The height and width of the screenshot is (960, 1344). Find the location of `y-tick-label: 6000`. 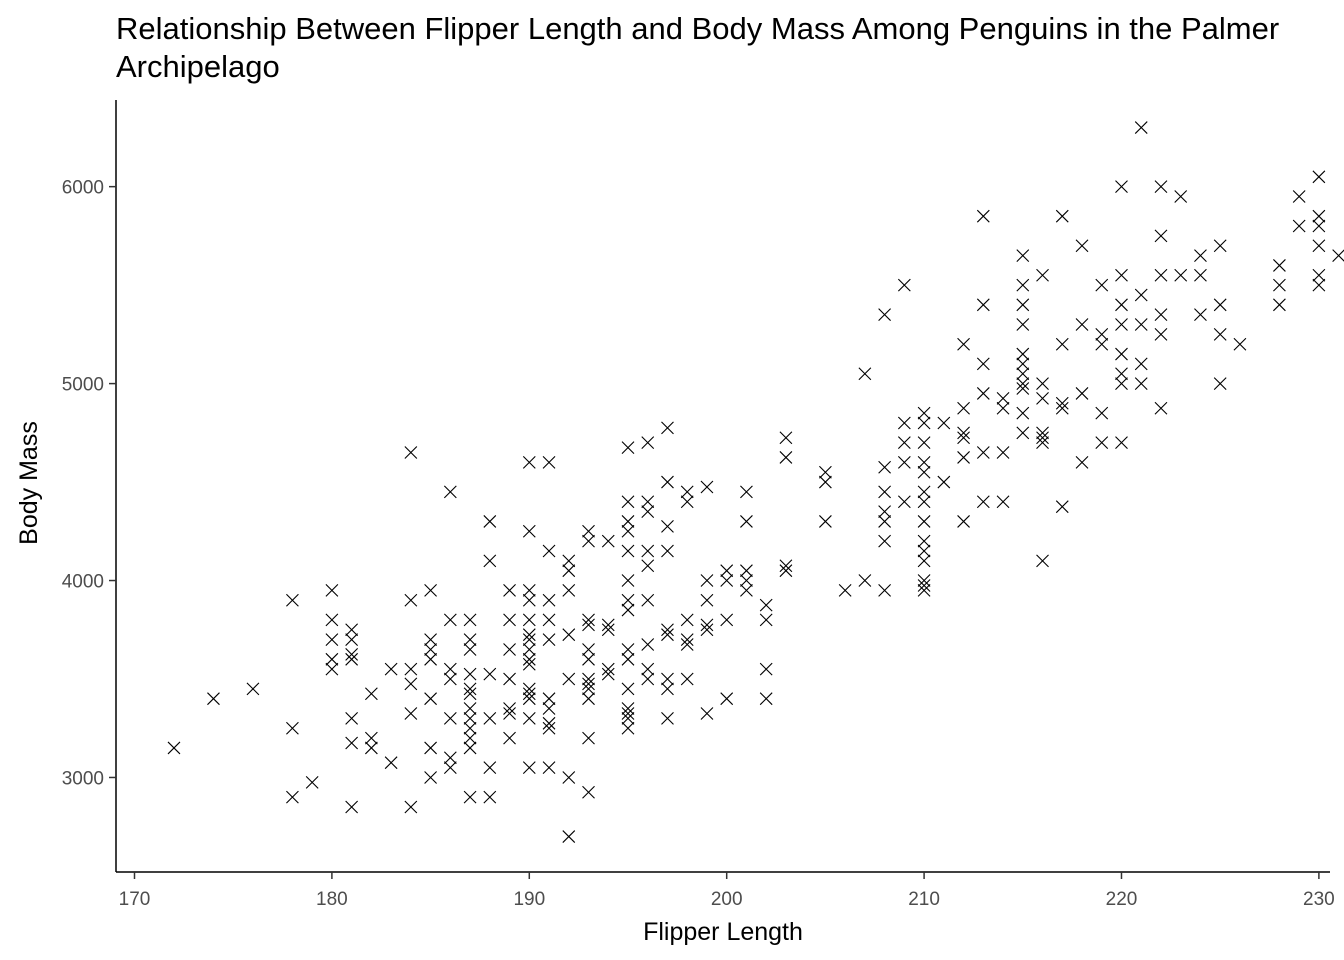

y-tick-label: 6000 is located at coordinates (83, 188).